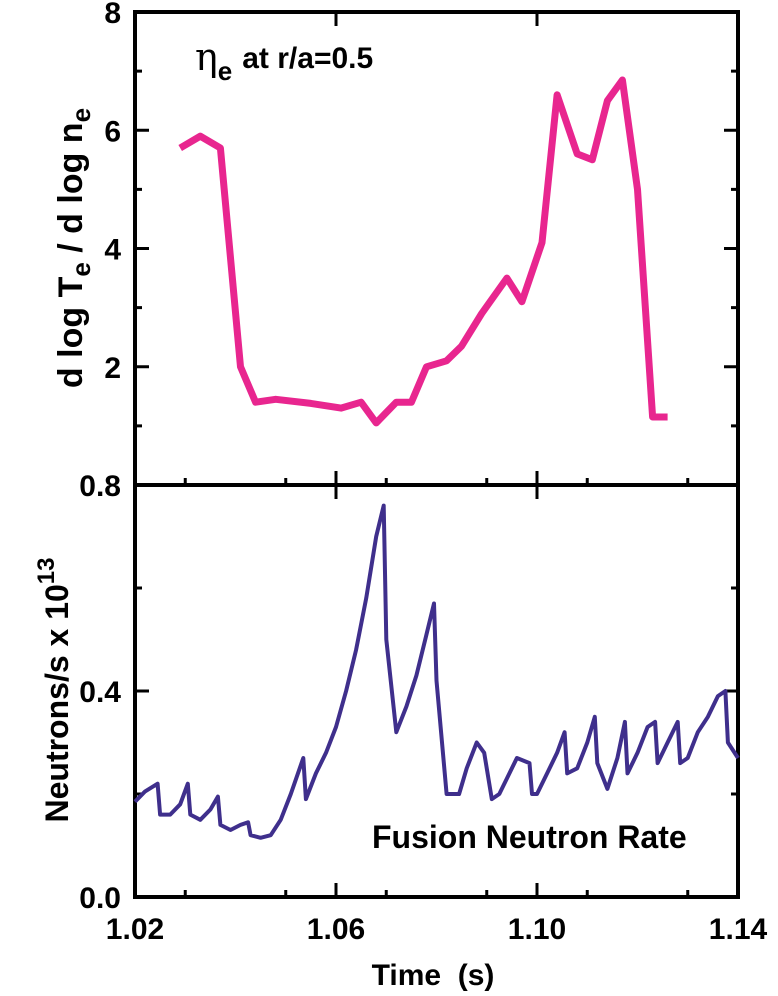 The image size is (778, 996). Describe the element at coordinates (433, 975) in the screenshot. I see `x-axis-label: Time (s)` at that location.